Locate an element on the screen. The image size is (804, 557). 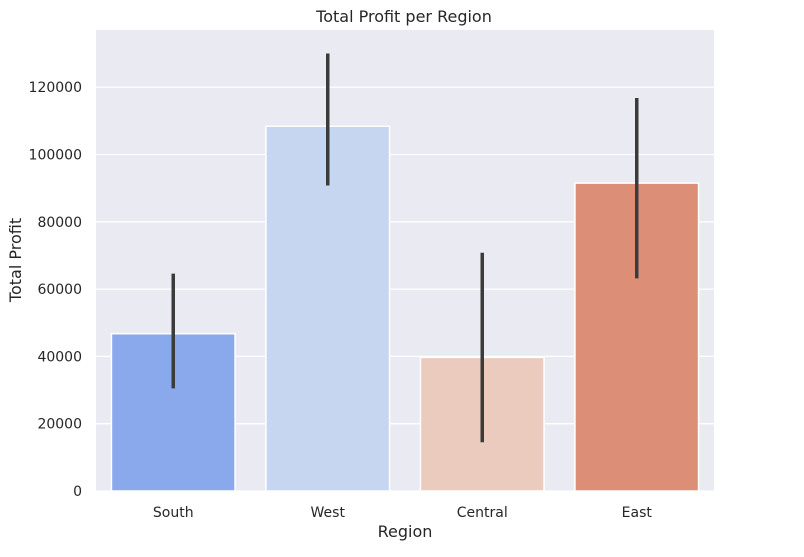
y-axis-ticks: 0 20000 40000 60000 80000 100000 120000 is located at coordinates (55, 290).